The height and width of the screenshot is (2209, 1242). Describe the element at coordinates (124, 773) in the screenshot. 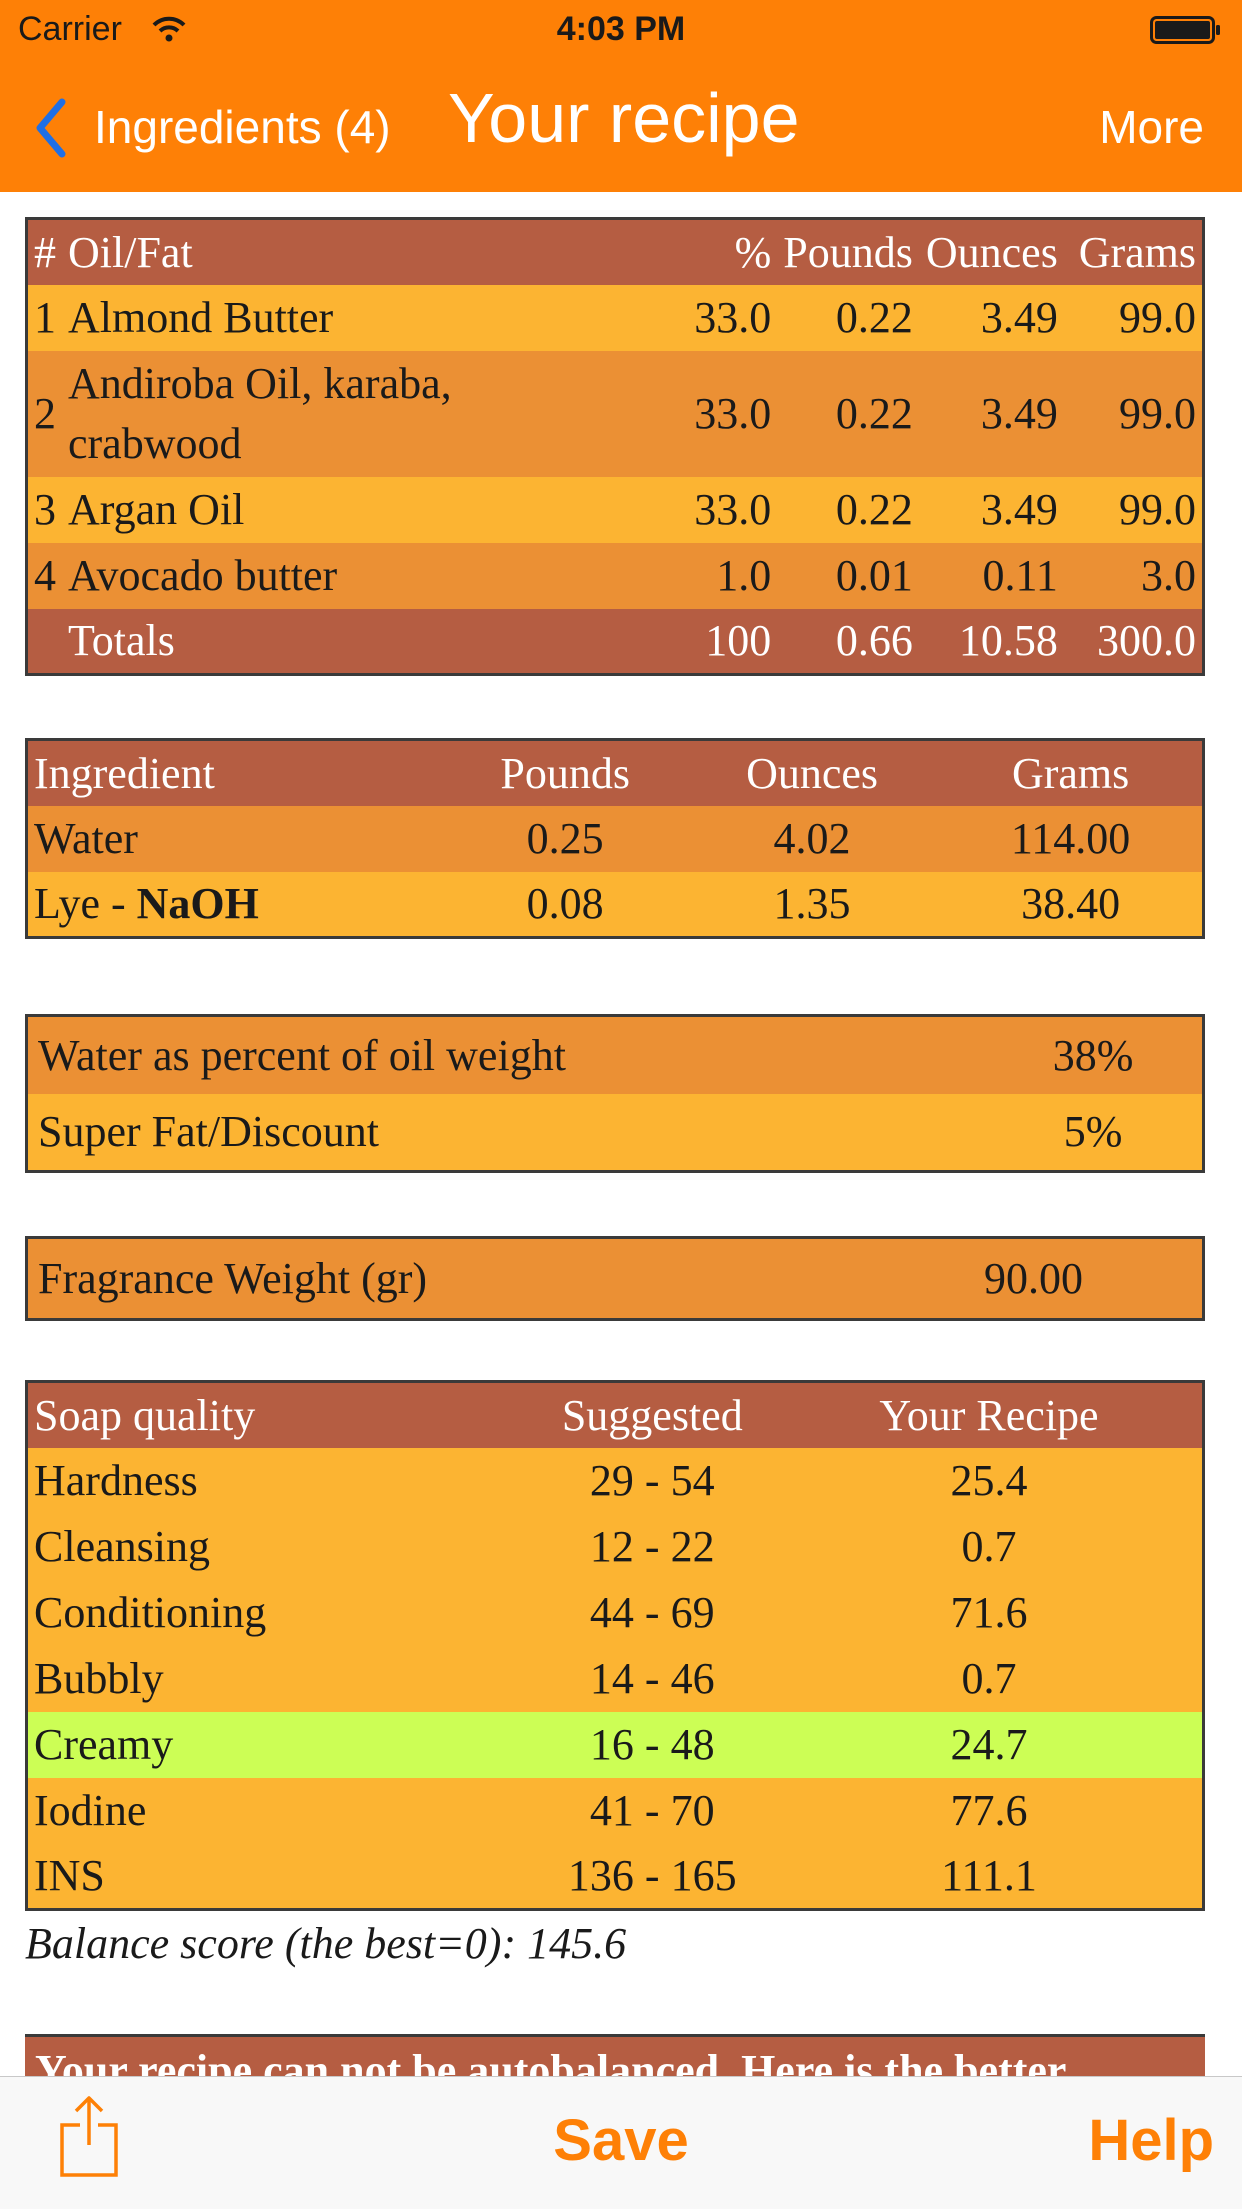

I see `col-header-ingredient: Ingredient` at that location.